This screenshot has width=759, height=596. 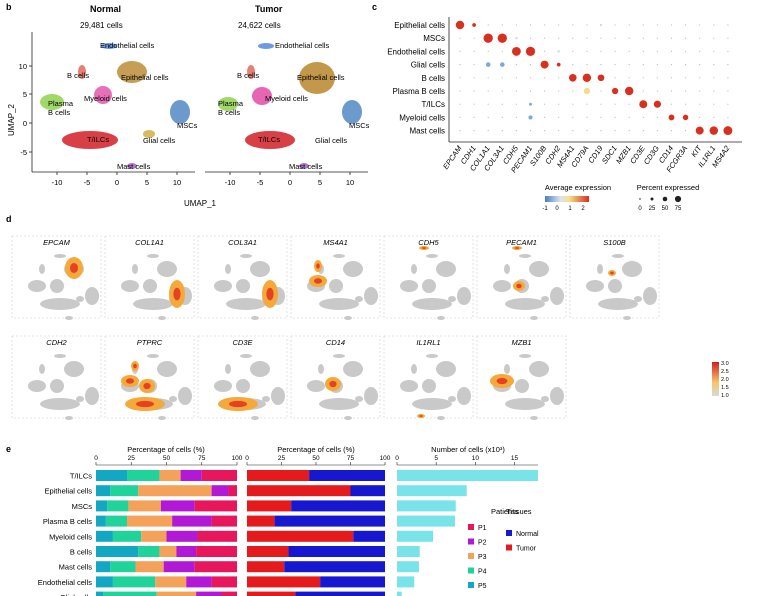 What do you see at coordinates (521, 242) in the screenshot?
I see `feature-plot-title: PECAM1` at bounding box center [521, 242].